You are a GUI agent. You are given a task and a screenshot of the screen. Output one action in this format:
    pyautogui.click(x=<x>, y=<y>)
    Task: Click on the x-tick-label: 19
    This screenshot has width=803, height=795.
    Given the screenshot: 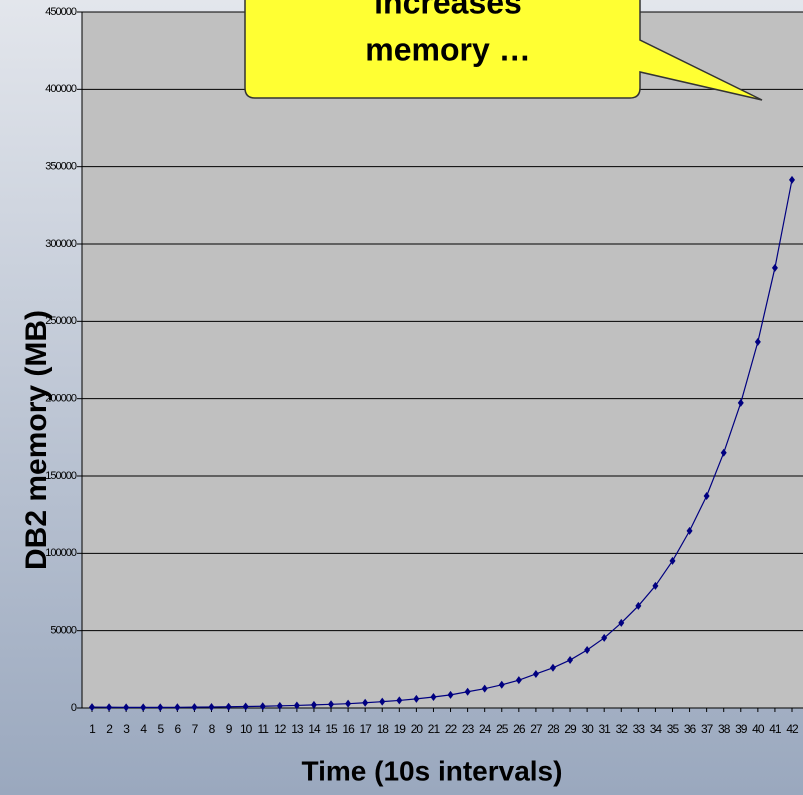 What is the action you would take?
    pyautogui.click(x=400, y=729)
    